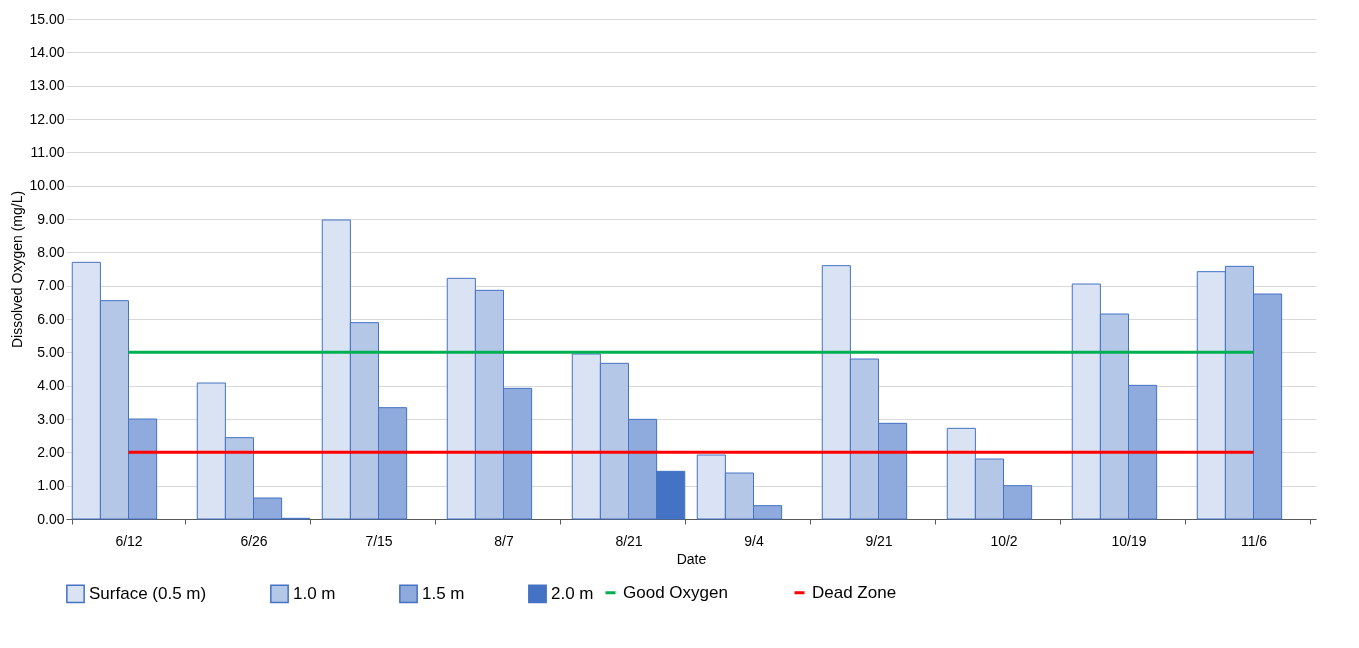 The image size is (1359, 648). Describe the element at coordinates (51, 285) in the screenshot. I see `y-tick-label: 7.00` at that location.